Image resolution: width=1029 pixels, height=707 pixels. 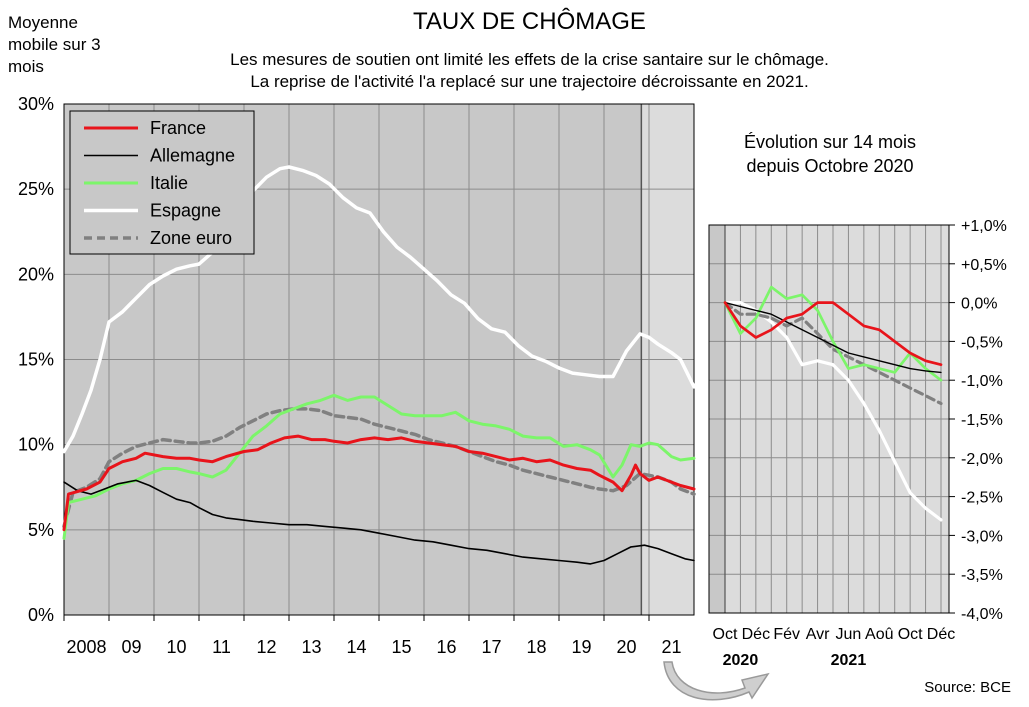 I want to click on x-tick-label: 16, so click(x=446, y=647).